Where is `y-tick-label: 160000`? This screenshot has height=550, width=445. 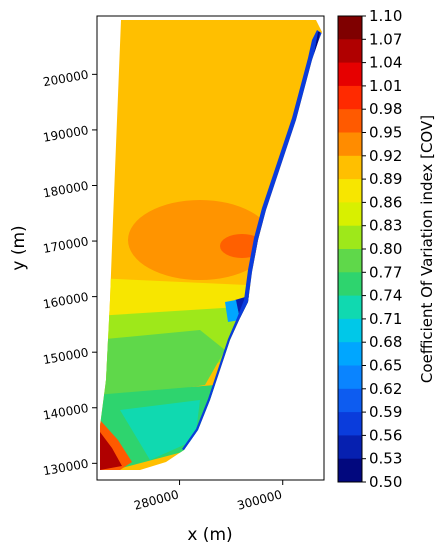 y-tick-label: 160000 is located at coordinates (66, 301).